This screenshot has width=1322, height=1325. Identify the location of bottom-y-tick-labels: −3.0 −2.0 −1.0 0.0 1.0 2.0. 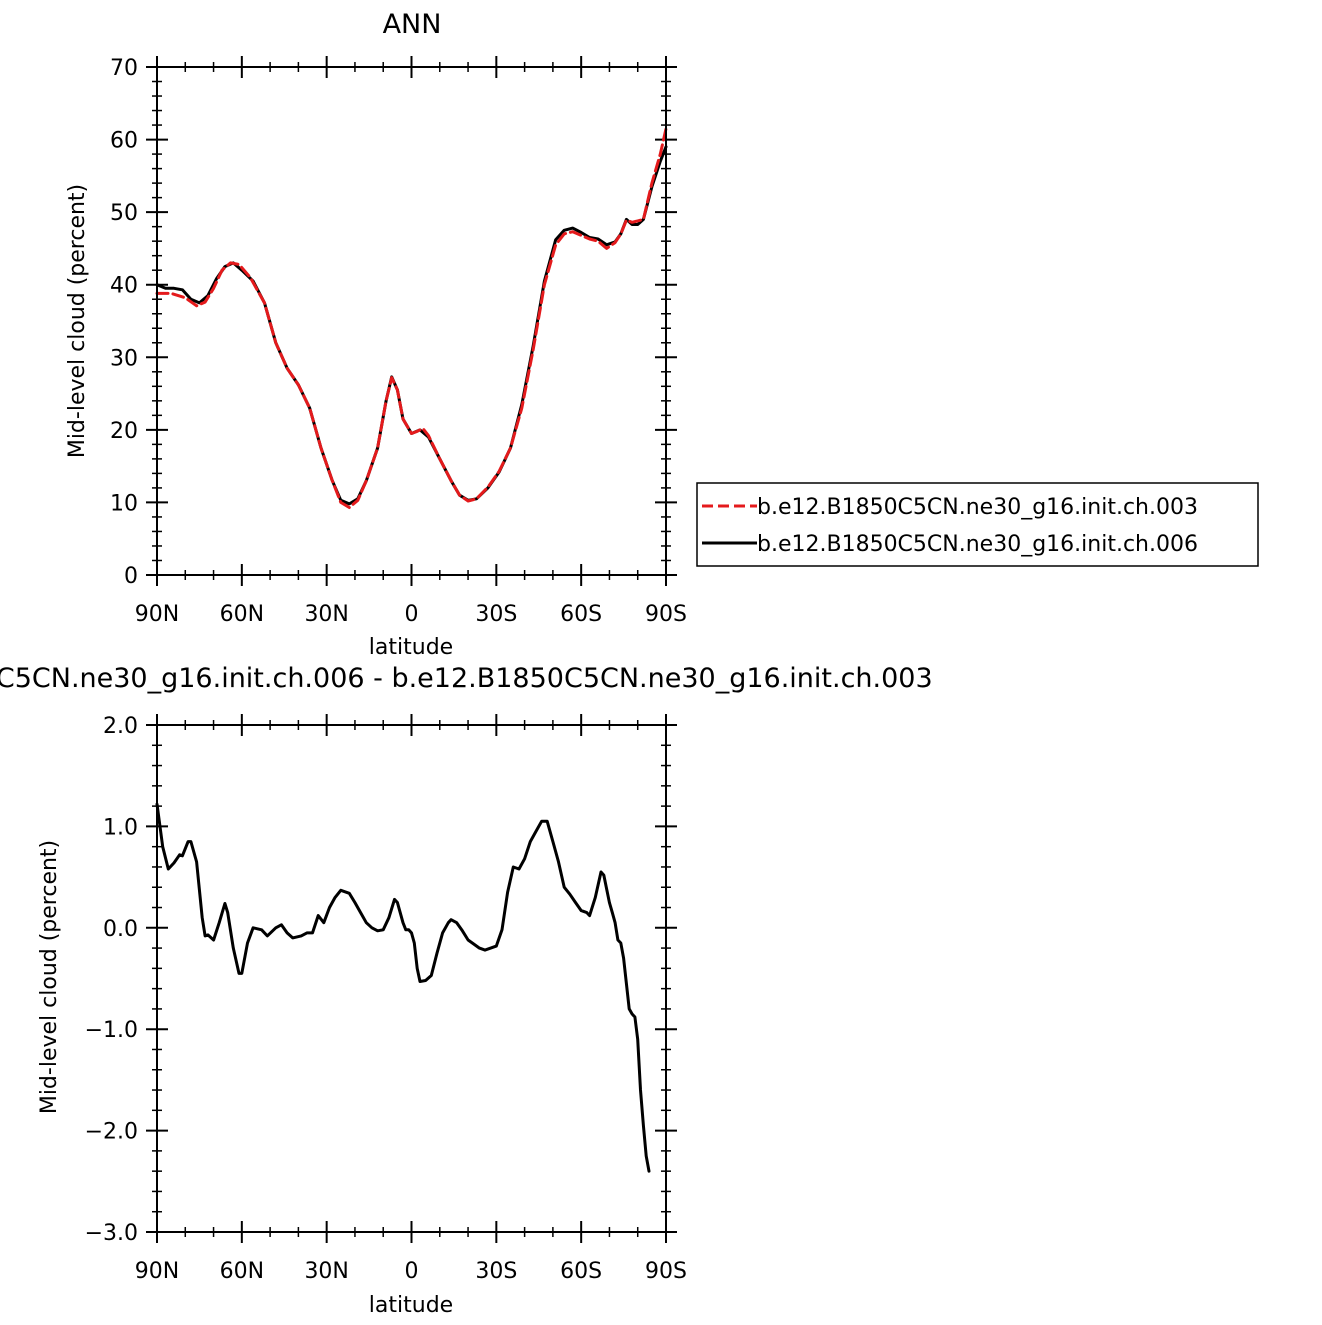
(111, 980).